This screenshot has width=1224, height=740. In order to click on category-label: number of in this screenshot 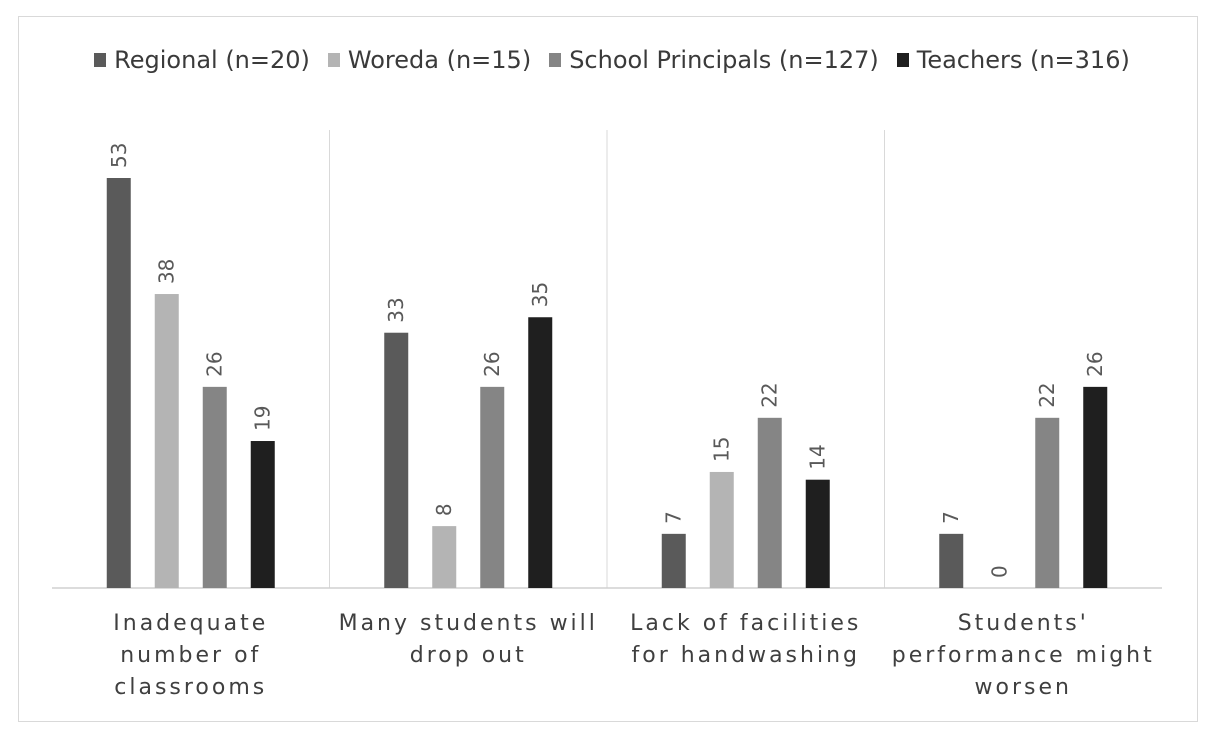, I will do `click(190, 655)`.